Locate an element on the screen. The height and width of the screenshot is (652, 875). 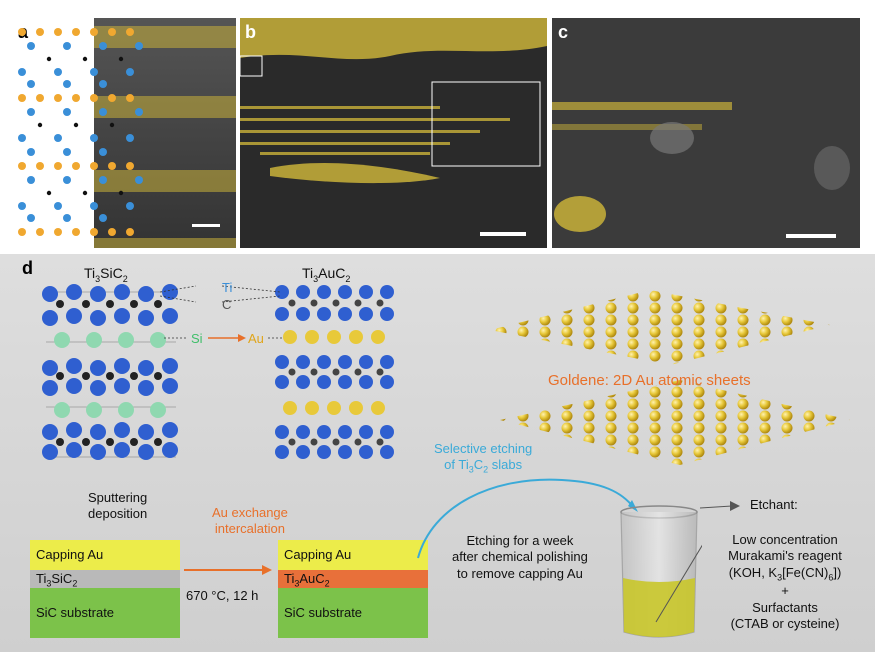
beaker-illustration is located at coordinates (661, 571).